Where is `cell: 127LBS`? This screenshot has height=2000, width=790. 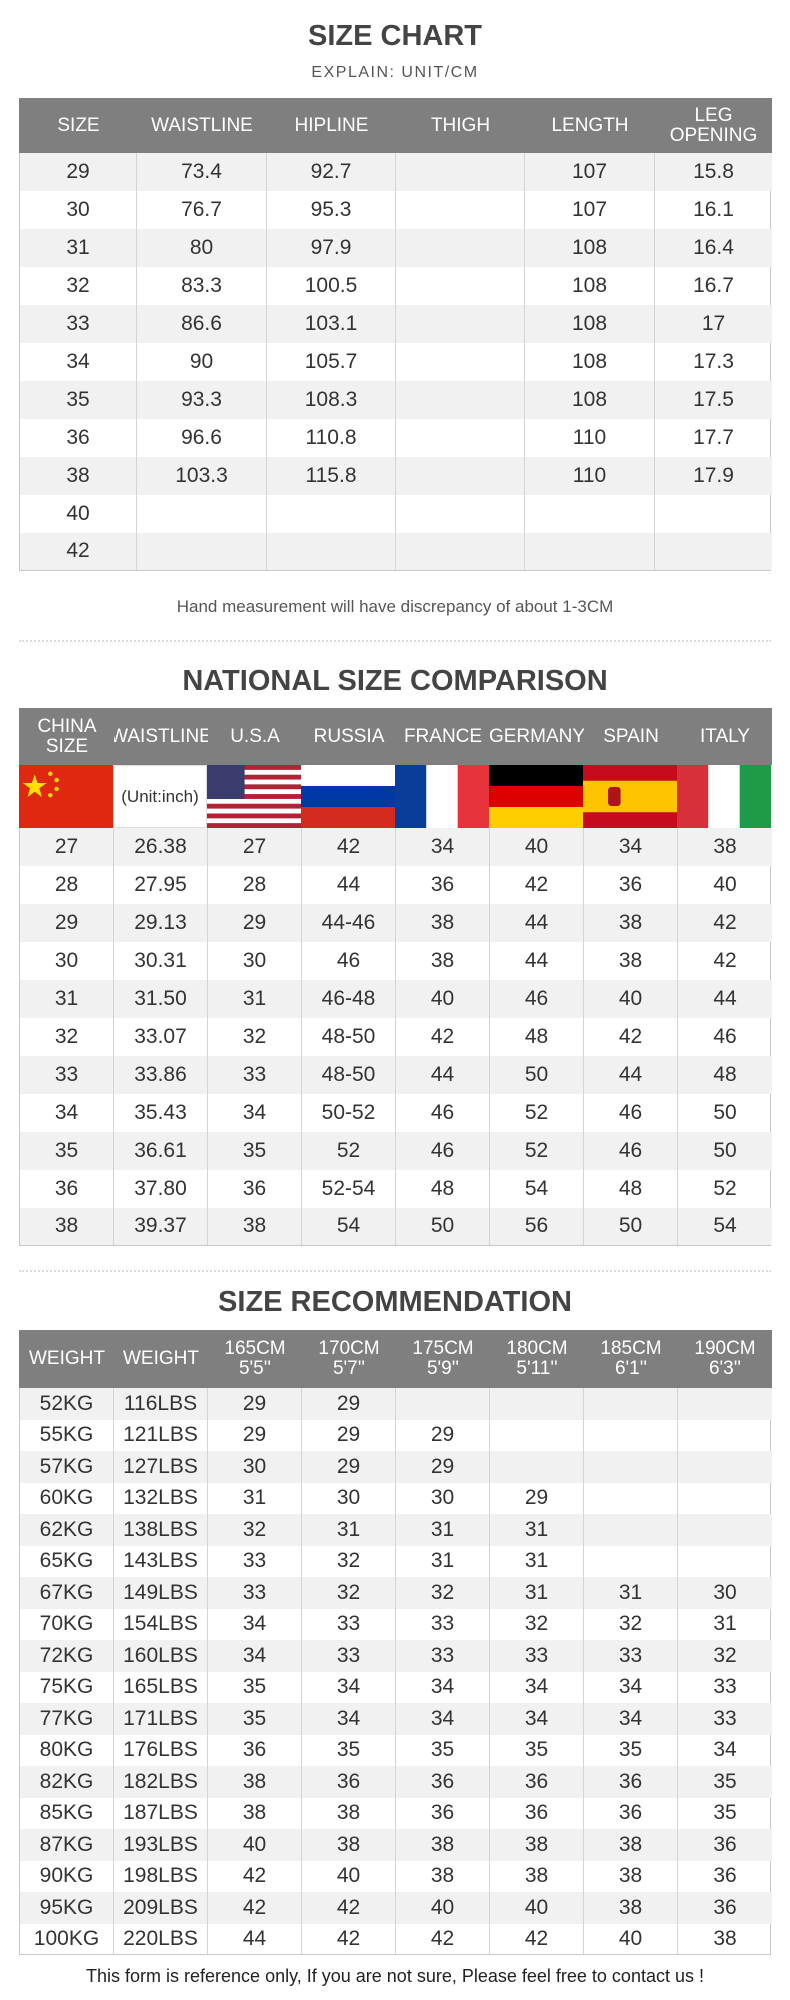 cell: 127LBS is located at coordinates (161, 1467).